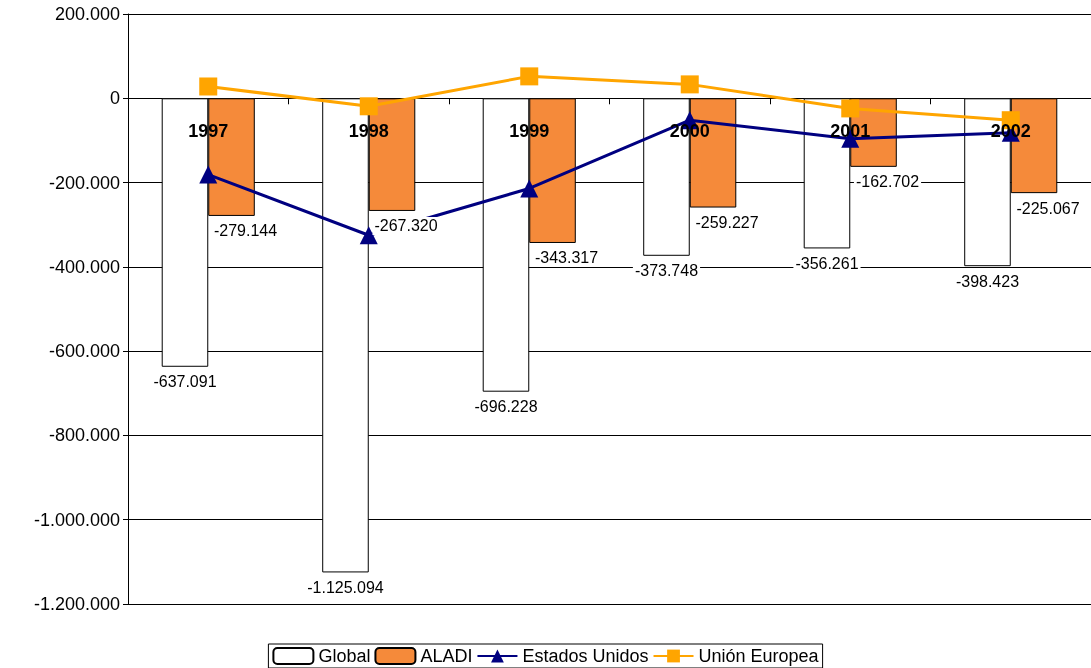 The height and width of the screenshot is (668, 1091). What do you see at coordinates (506, 407) in the screenshot?
I see `data-label: -696.228` at bounding box center [506, 407].